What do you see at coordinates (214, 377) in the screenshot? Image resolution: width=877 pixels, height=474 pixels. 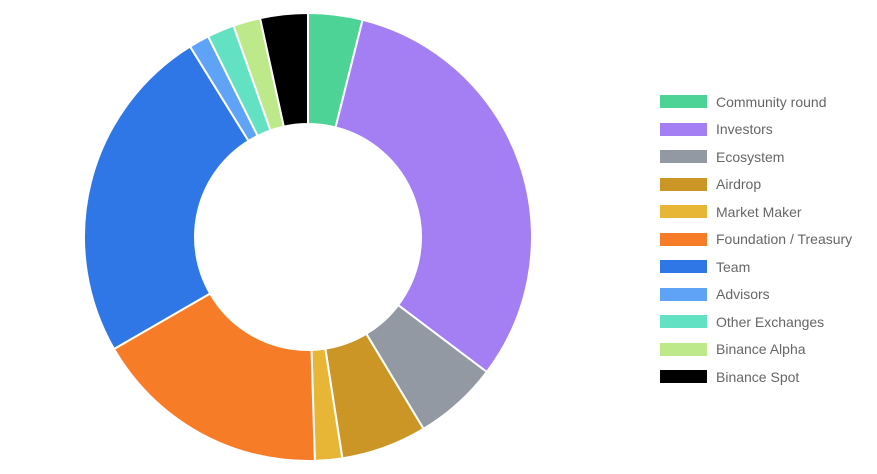 I see `slice-foundation-treasury` at bounding box center [214, 377].